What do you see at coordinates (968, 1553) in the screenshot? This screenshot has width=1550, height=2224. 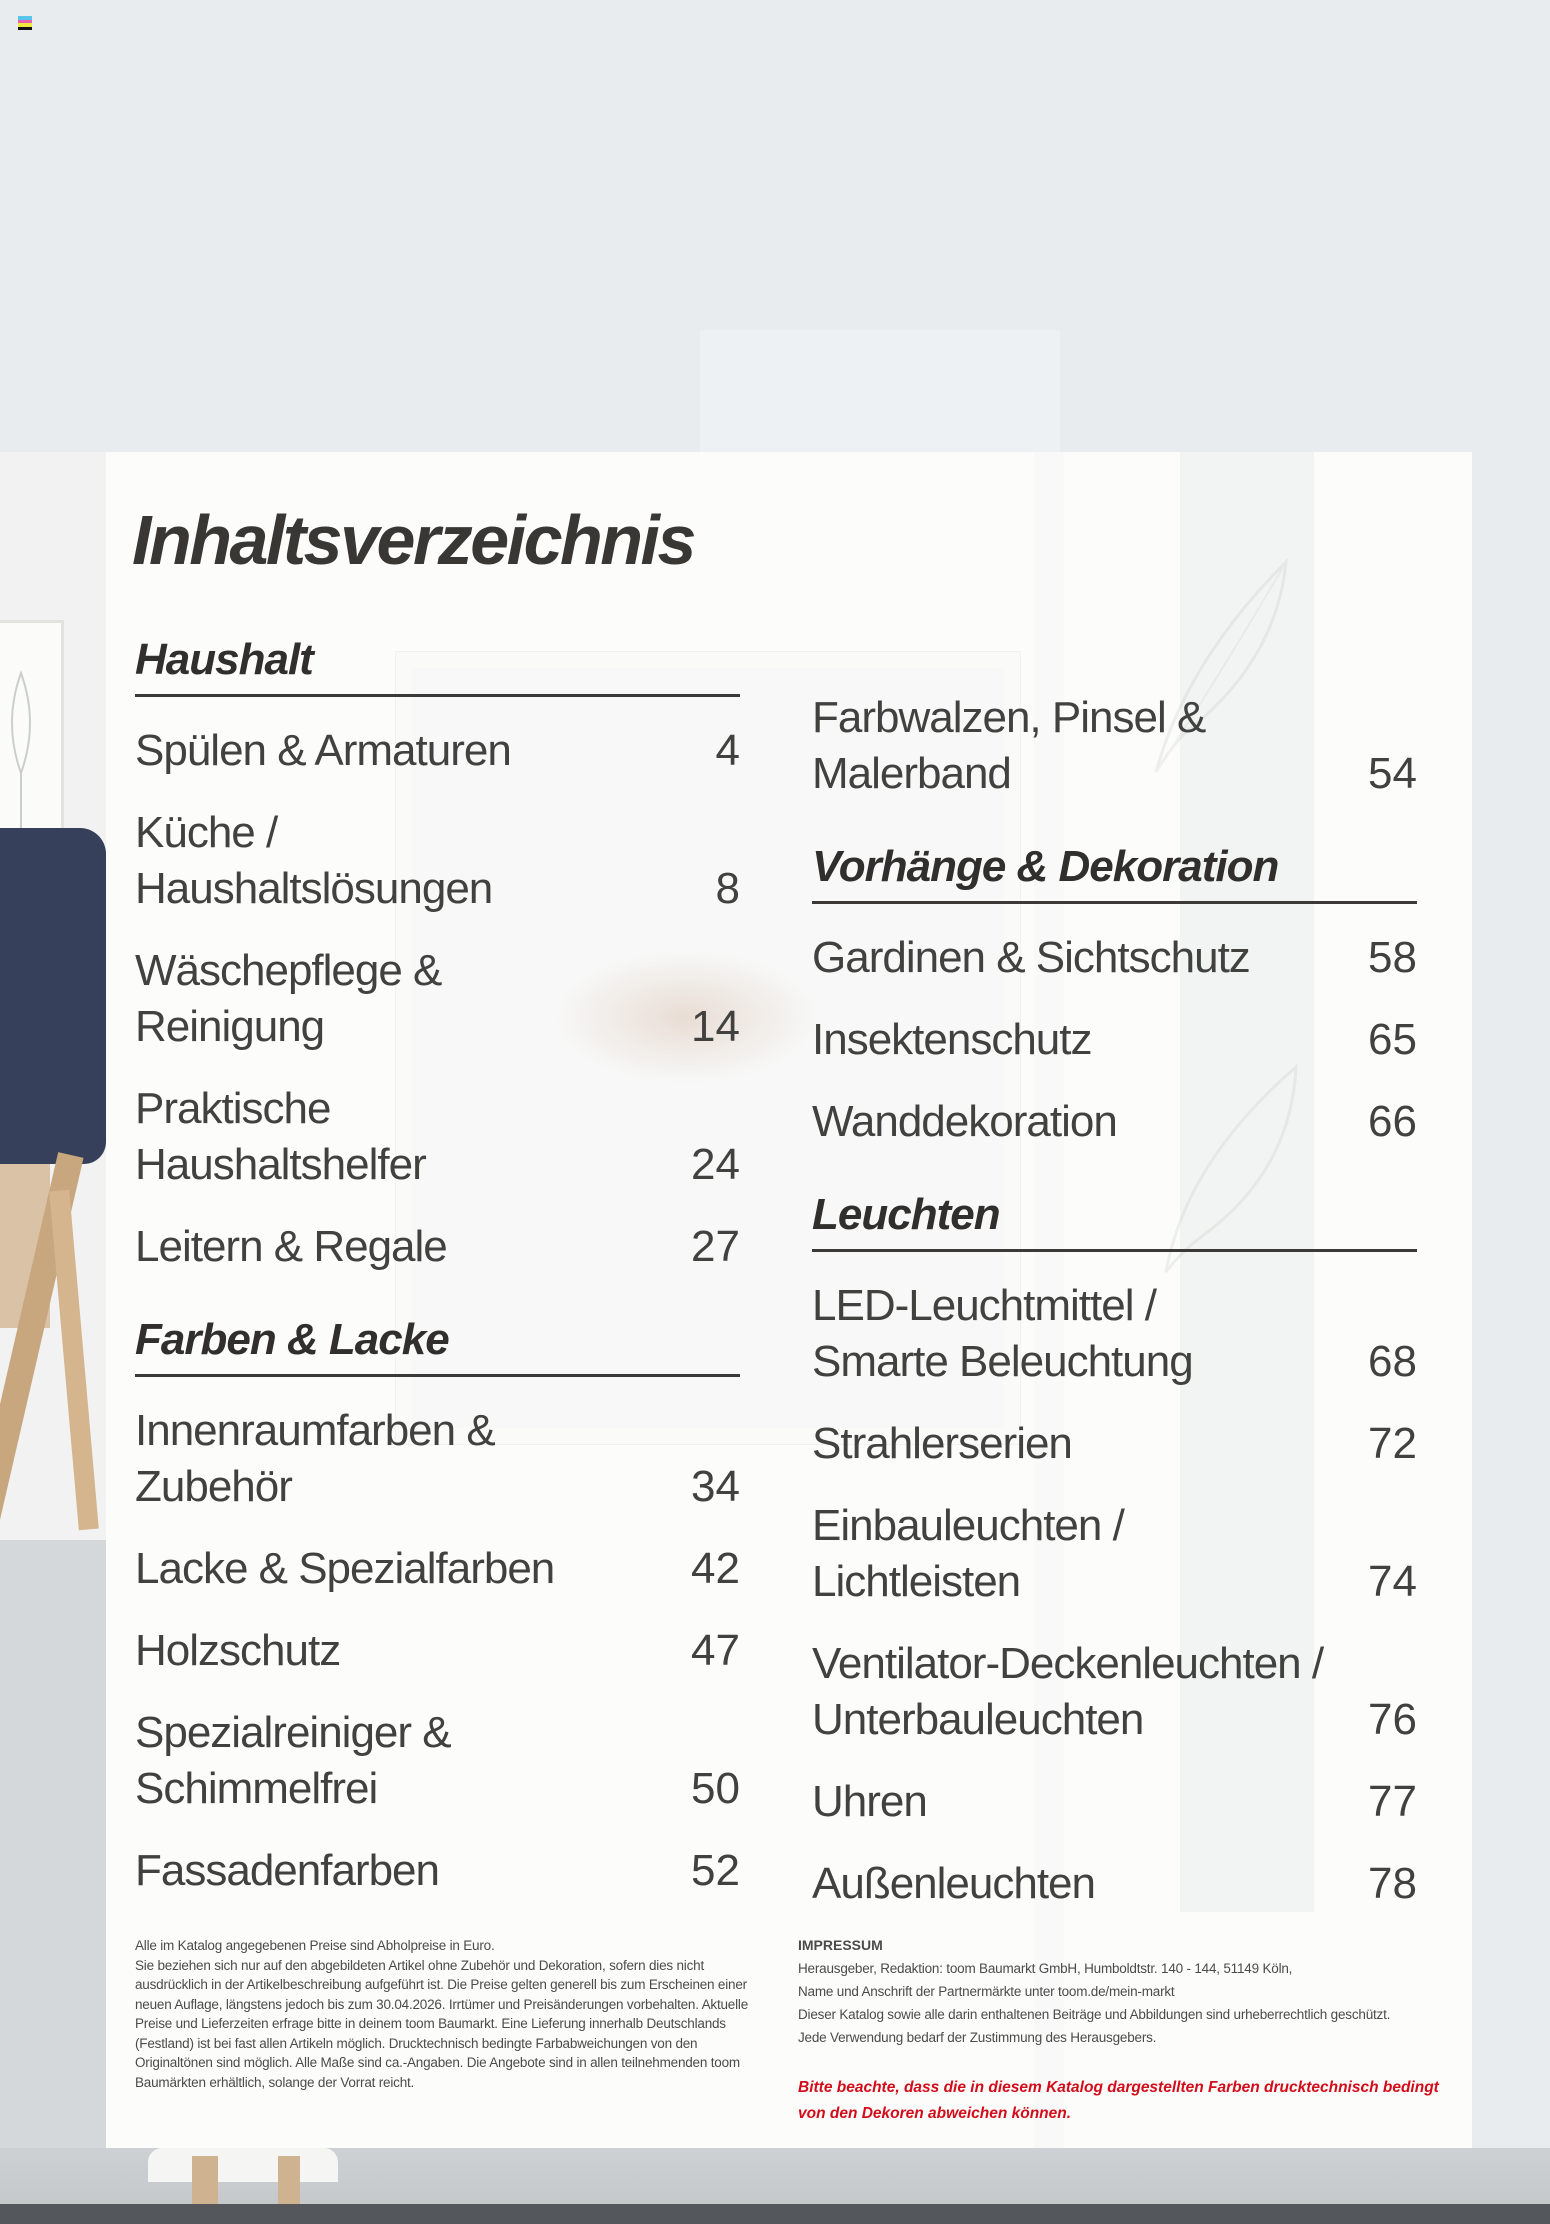 I see `toc-item-label: Einbauleuchten / Lichtleisten` at bounding box center [968, 1553].